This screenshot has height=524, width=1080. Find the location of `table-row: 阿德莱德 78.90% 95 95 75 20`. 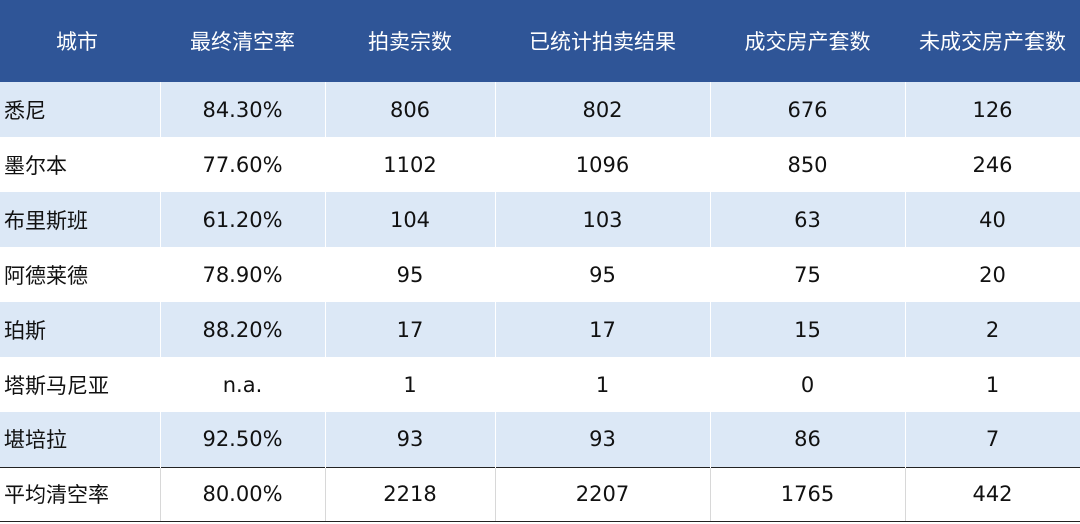

table-row: 阿德莱德 78.90% 95 95 75 20 is located at coordinates (540, 274).